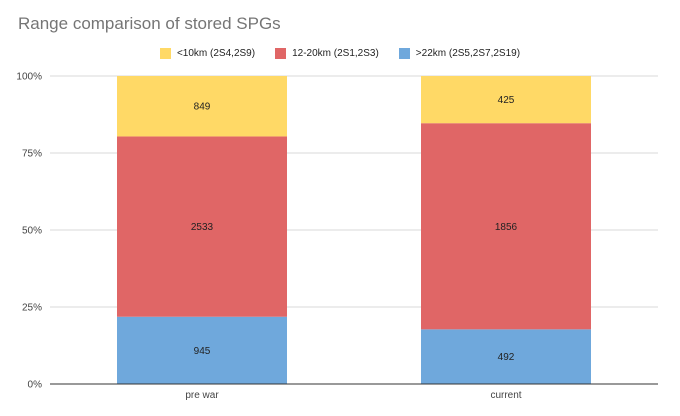 Image resolution: width=680 pixels, height=416 pixels. Describe the element at coordinates (32, 308) in the screenshot. I see `y-tick-label: 25%` at that location.